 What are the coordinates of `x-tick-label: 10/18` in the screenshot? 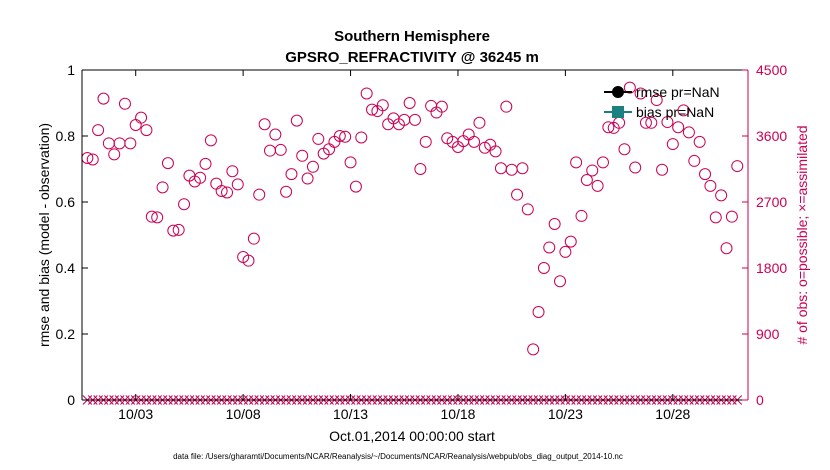 It's located at (457, 414).